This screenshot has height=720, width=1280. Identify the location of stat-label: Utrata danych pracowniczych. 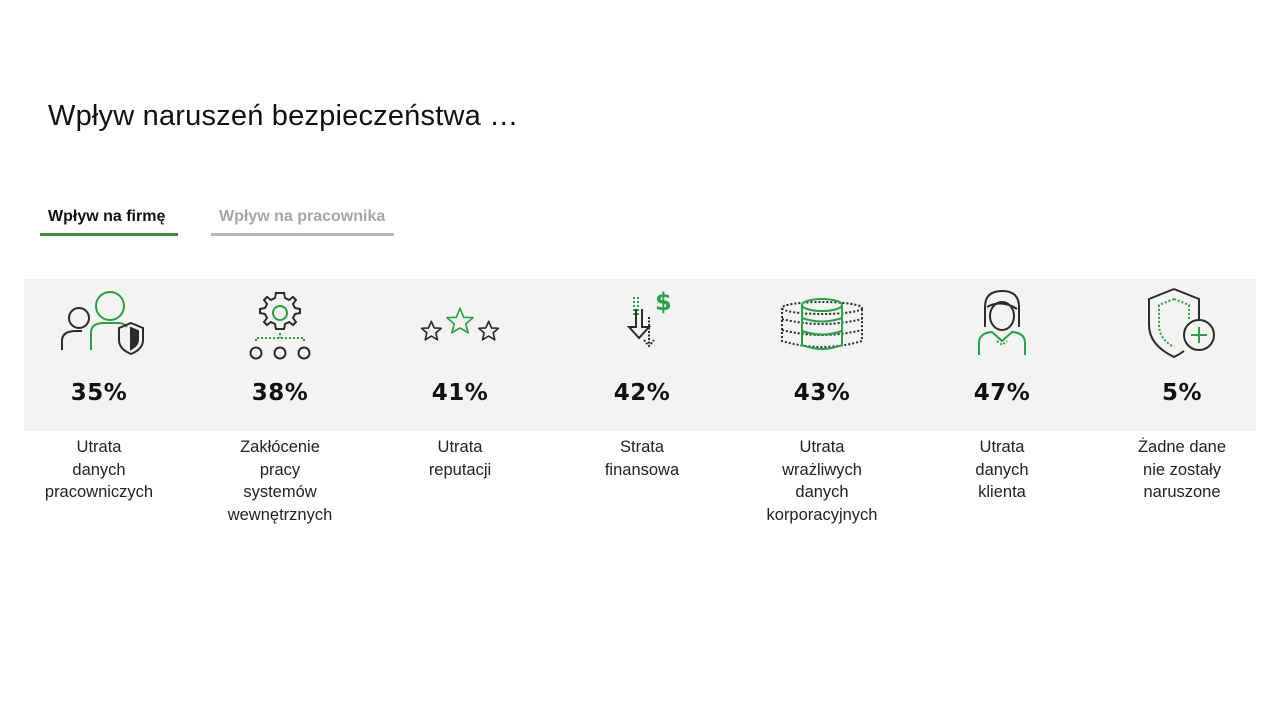
(99, 469).